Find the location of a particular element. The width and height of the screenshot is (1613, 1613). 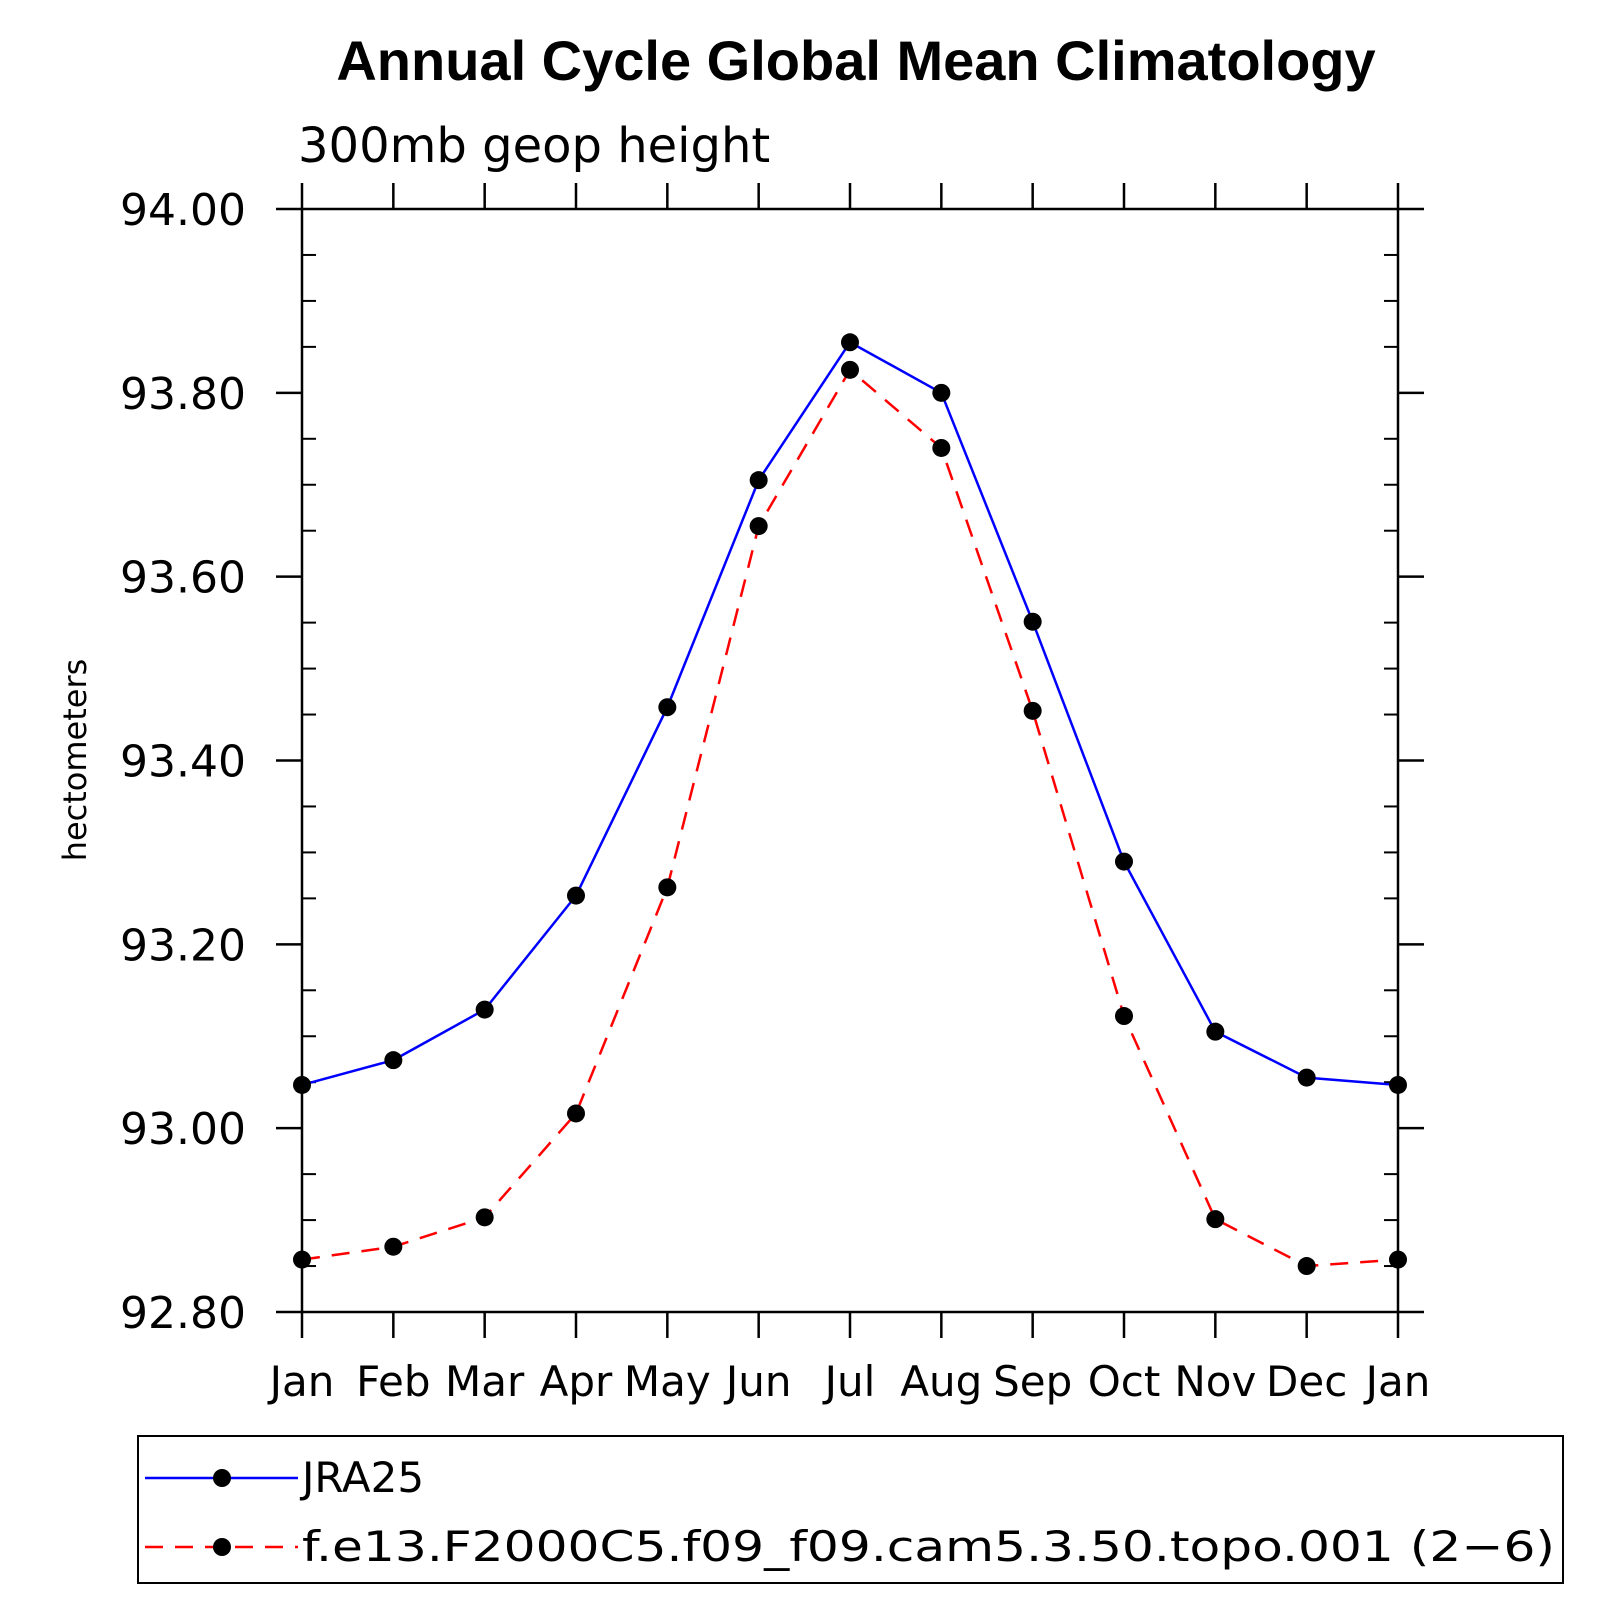

y-tick-label: 93.40 is located at coordinates (183, 762).